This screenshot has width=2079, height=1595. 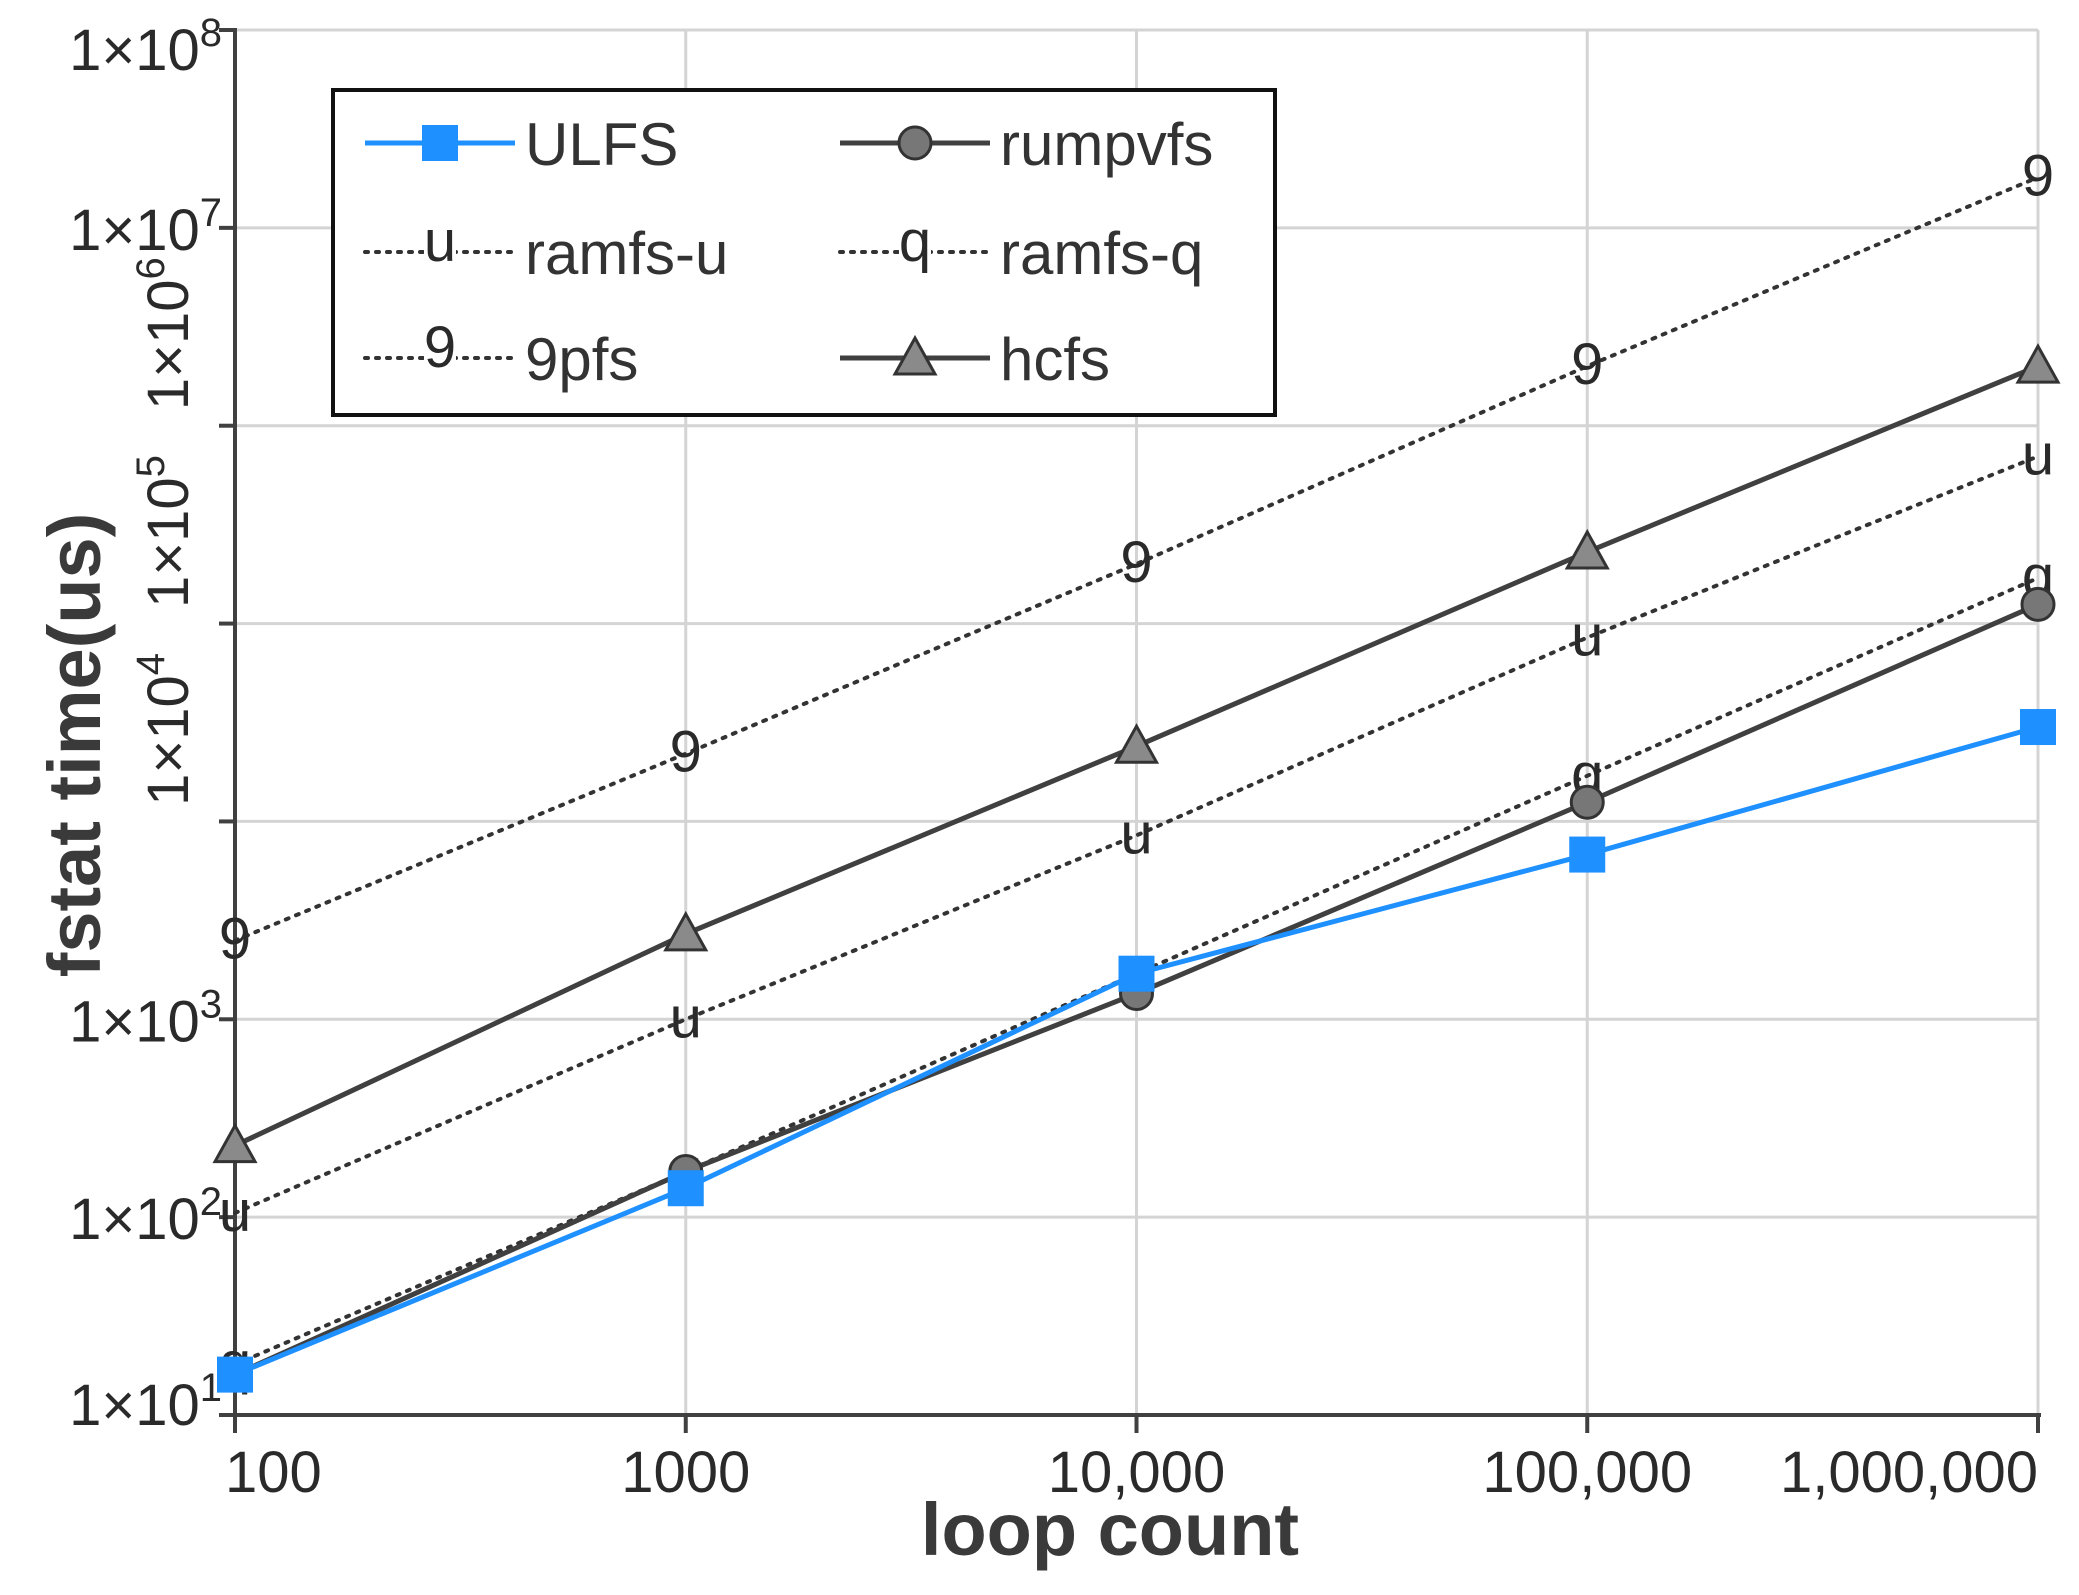 I want to click on legend-item-ramfs-q: q ramfs-q, so click(x=1020, y=248).